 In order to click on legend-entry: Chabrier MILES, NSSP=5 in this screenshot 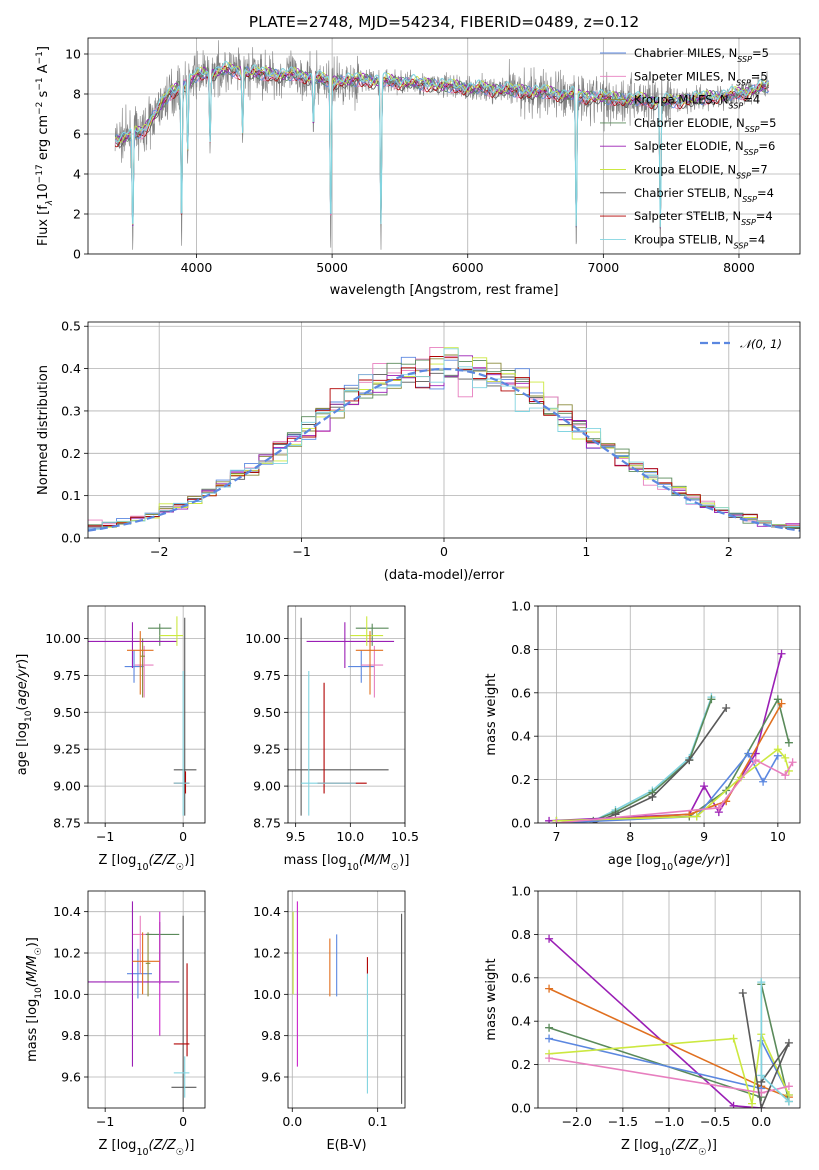, I will do `click(701, 55)`.